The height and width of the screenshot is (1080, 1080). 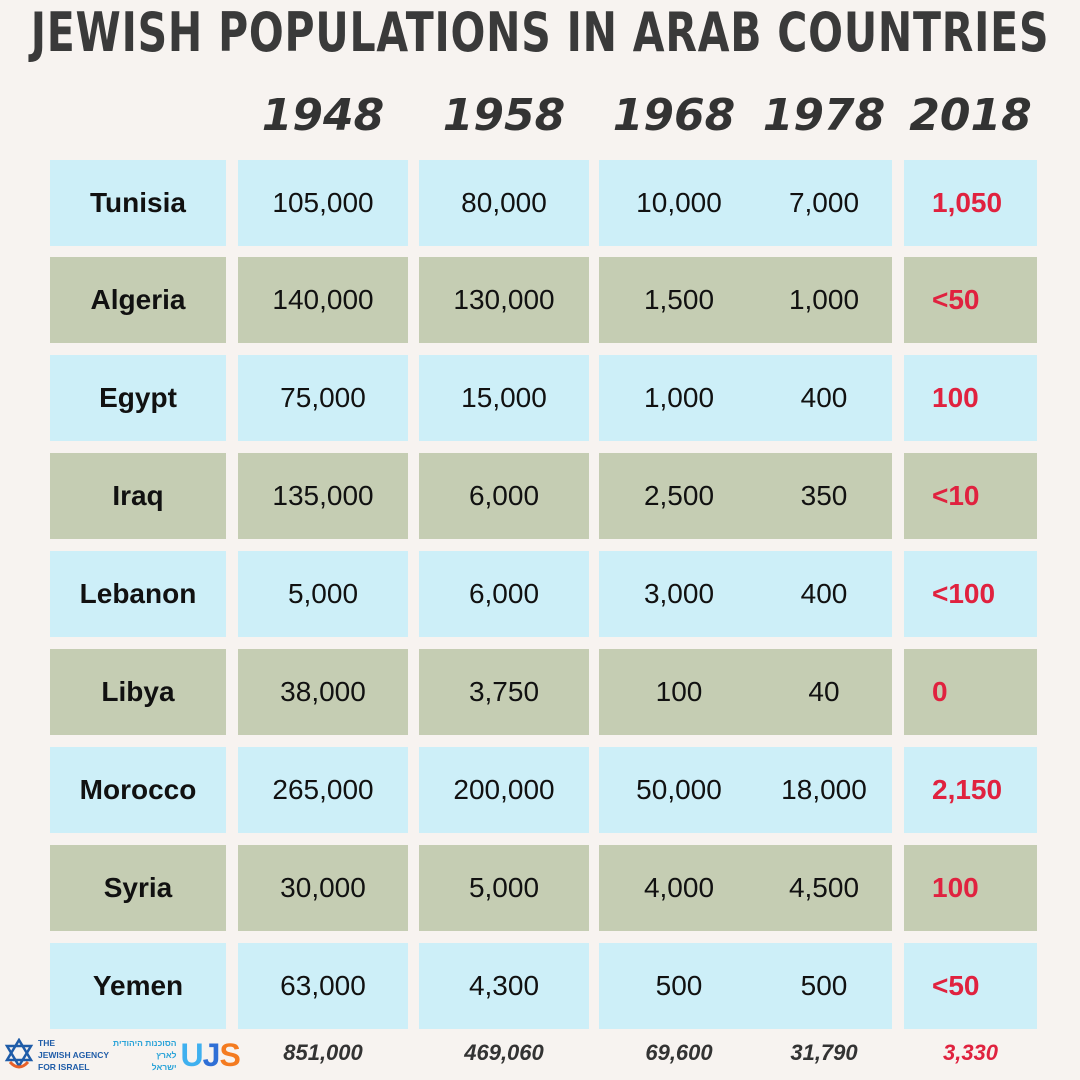 I want to click on total-cell: 69,600, so click(x=679, y=1052).